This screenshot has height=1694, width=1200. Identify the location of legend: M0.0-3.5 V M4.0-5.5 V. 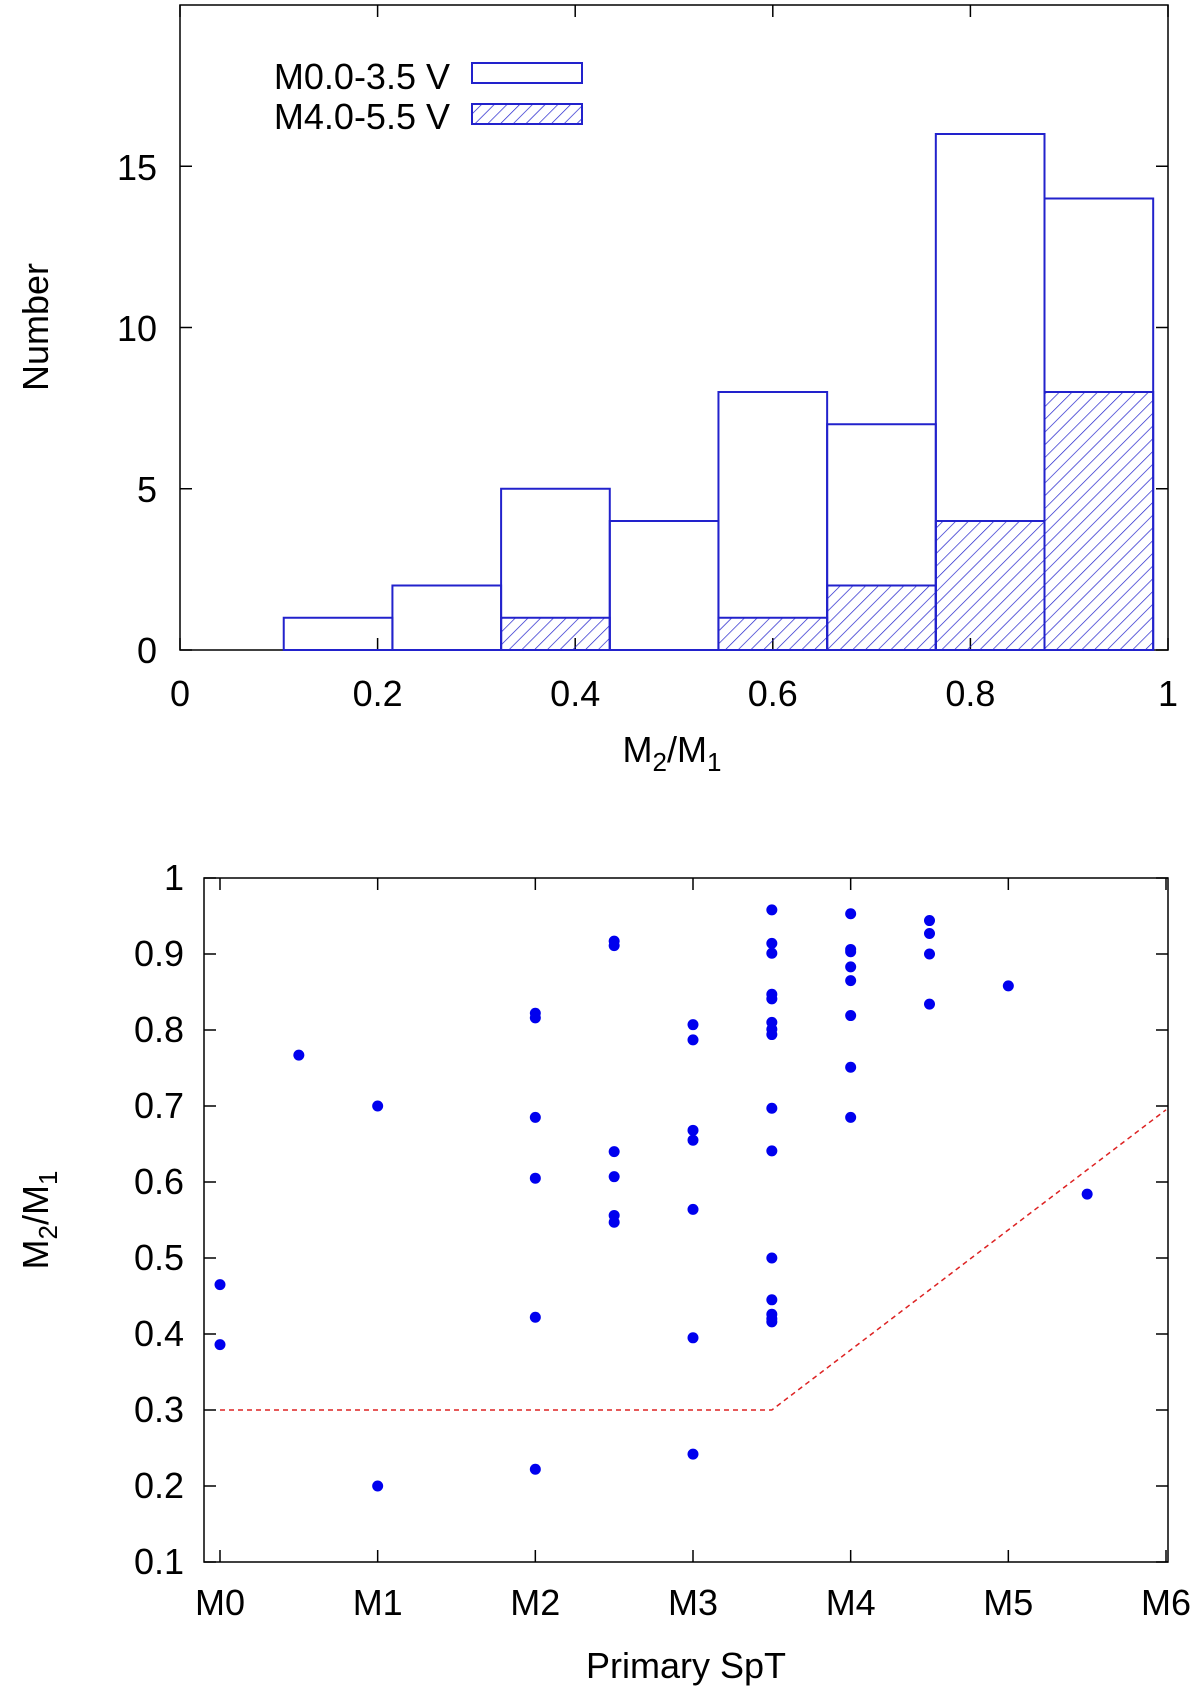
(428, 96).